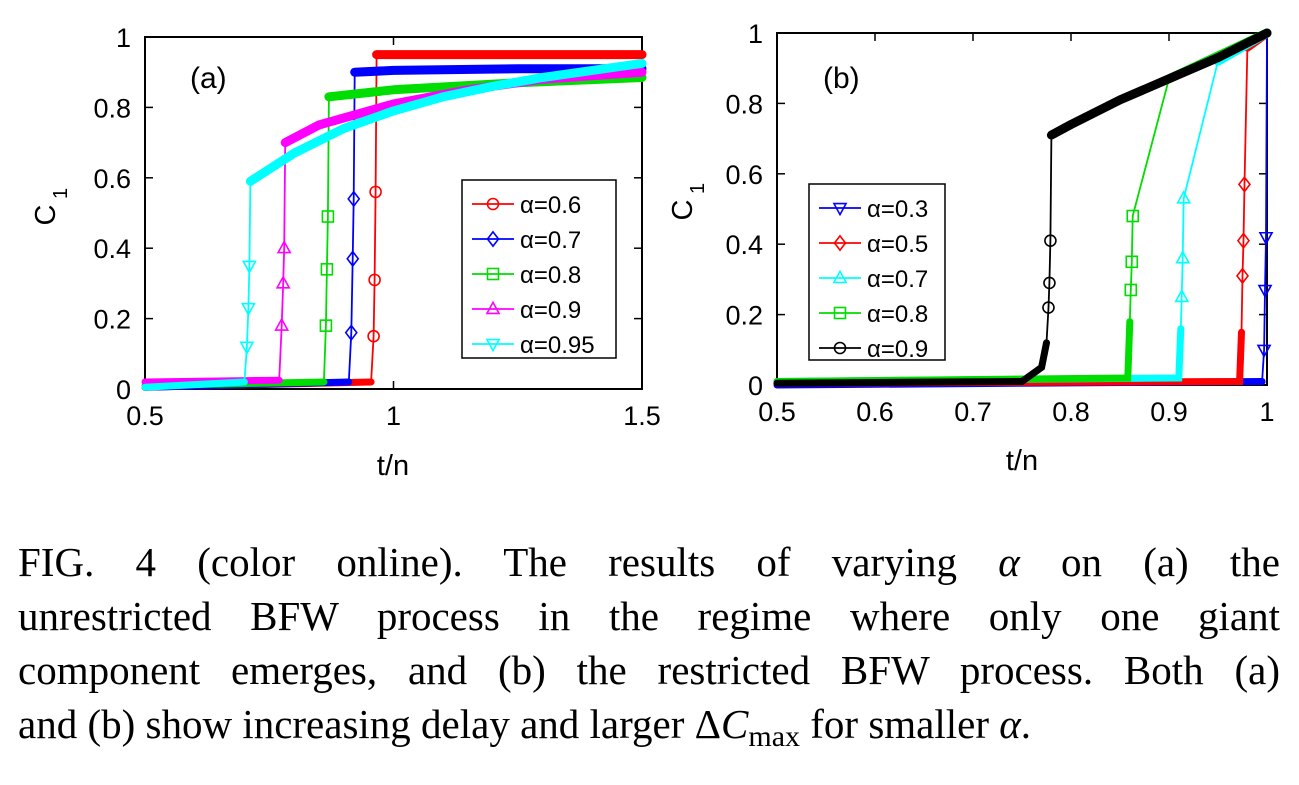 This screenshot has width=1299, height=785. I want to click on legend-entry: α=0.8, so click(873, 314).